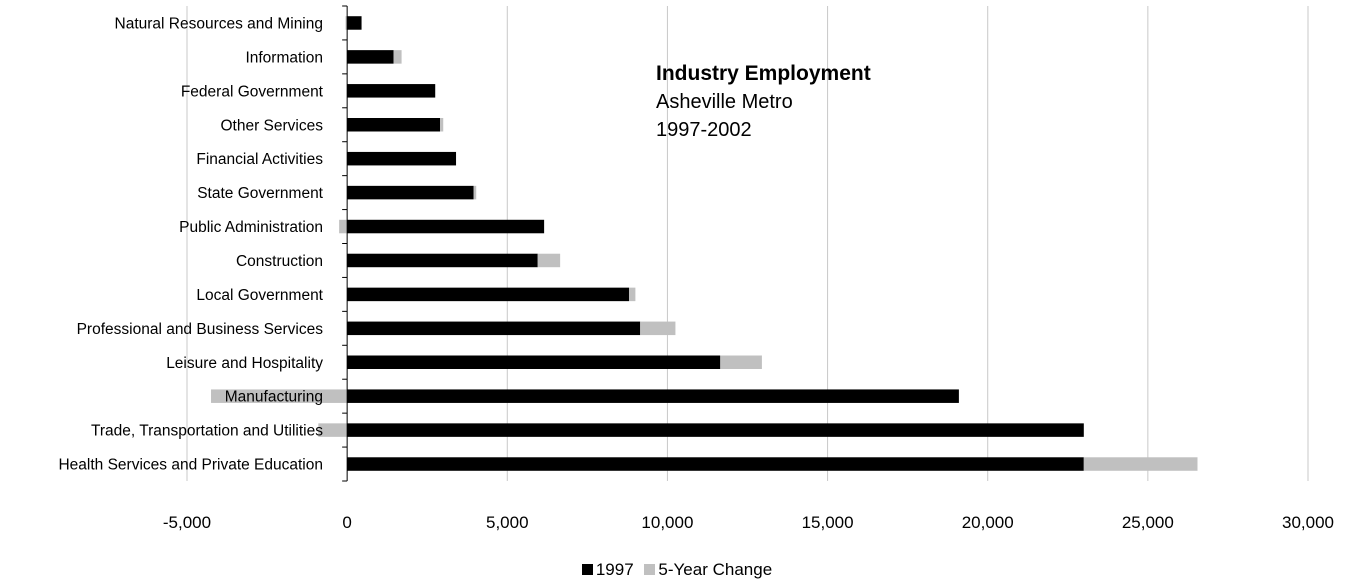  Describe the element at coordinates (1148, 522) in the screenshot. I see `x-tick-label-6: 25,000` at that location.